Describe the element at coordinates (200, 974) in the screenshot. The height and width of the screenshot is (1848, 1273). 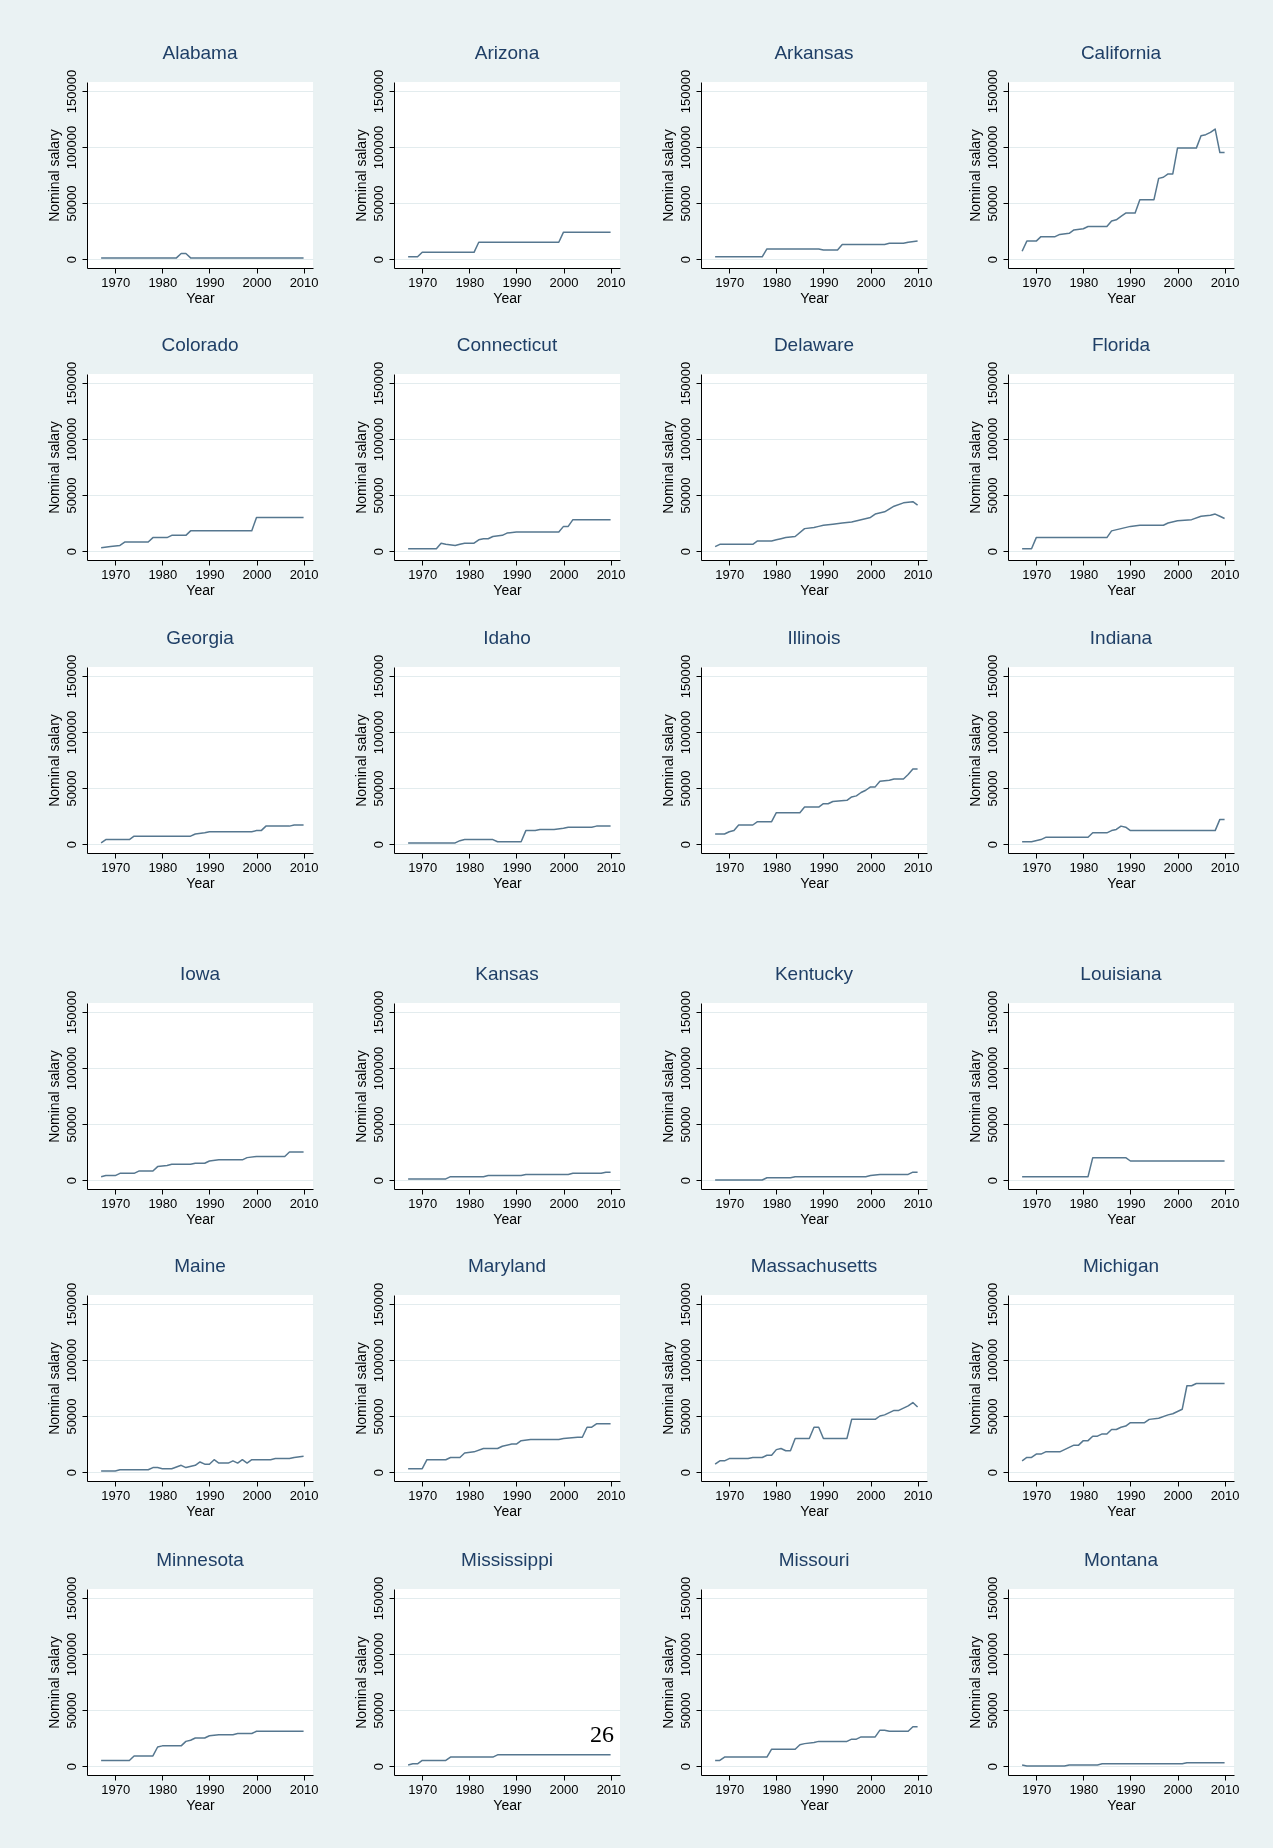
I see `chart-title: Iowa` at that location.